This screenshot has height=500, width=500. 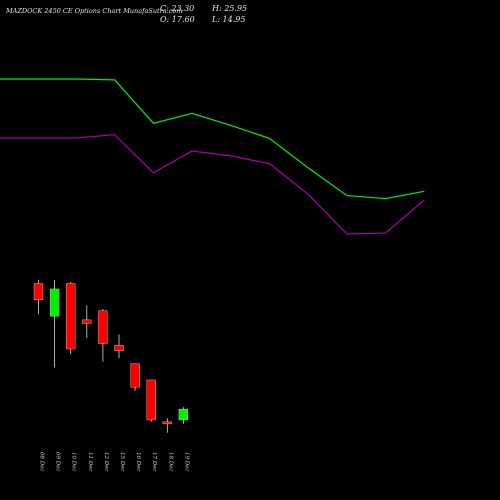 What do you see at coordinates (138, 462) in the screenshot?
I see `x-tick-label: 16 Dec` at bounding box center [138, 462].